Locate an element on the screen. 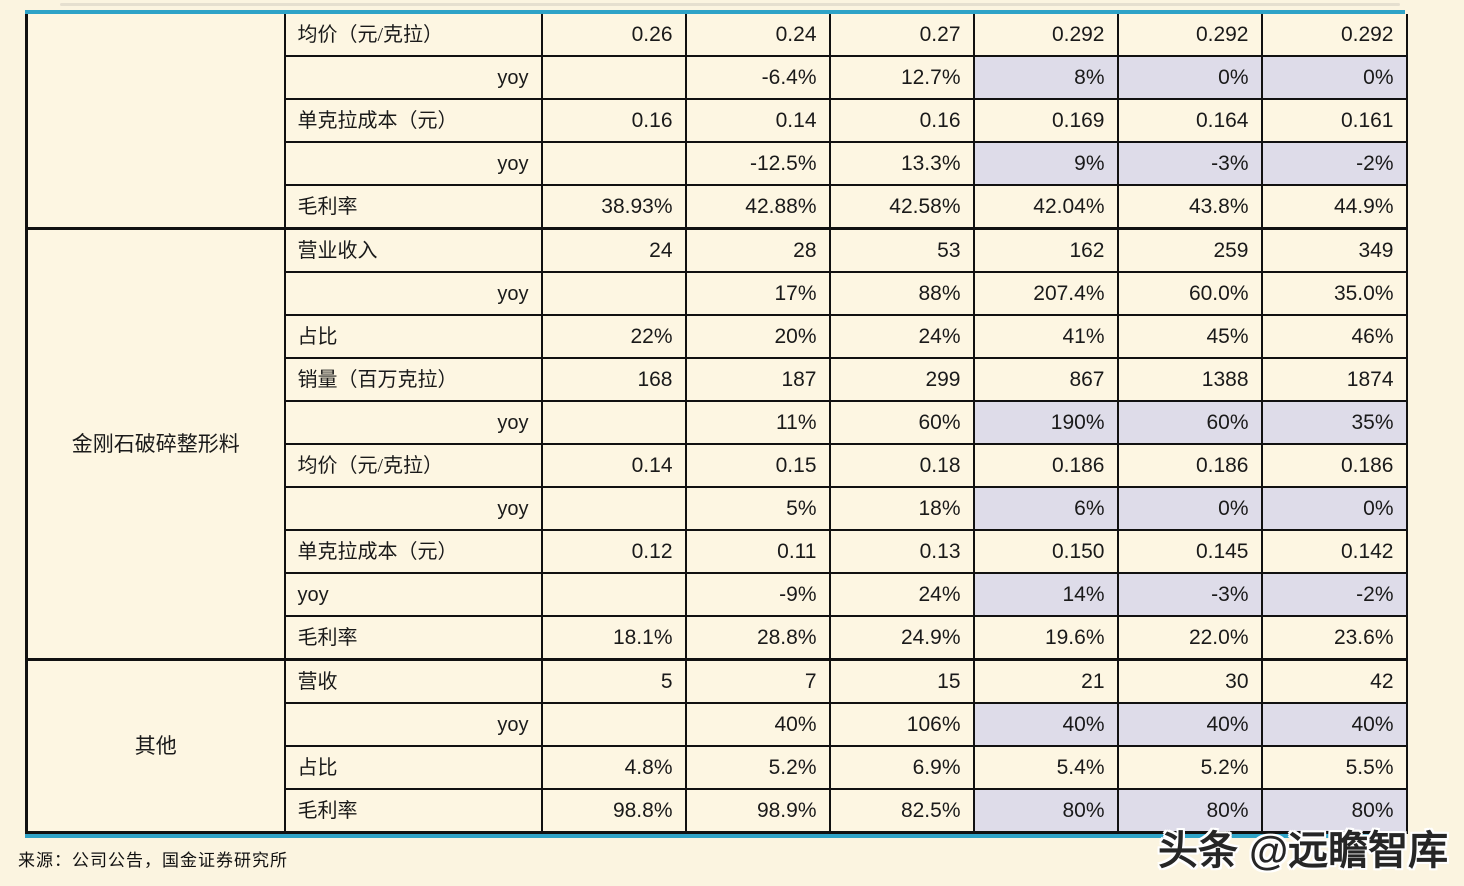 This screenshot has width=1464, height=886. value-cell: 0.14 is located at coordinates (613, 465).